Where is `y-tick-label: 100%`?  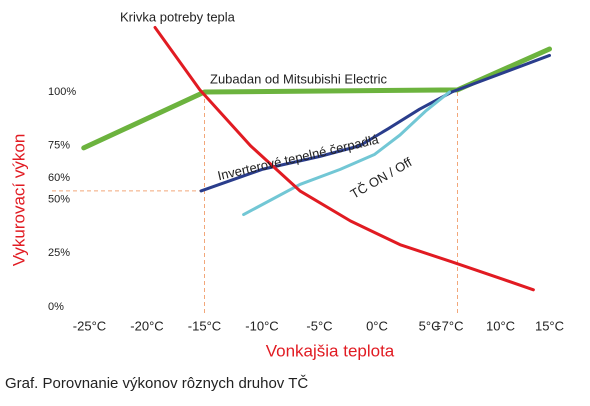
y-tick-label: 100% is located at coordinates (62, 92).